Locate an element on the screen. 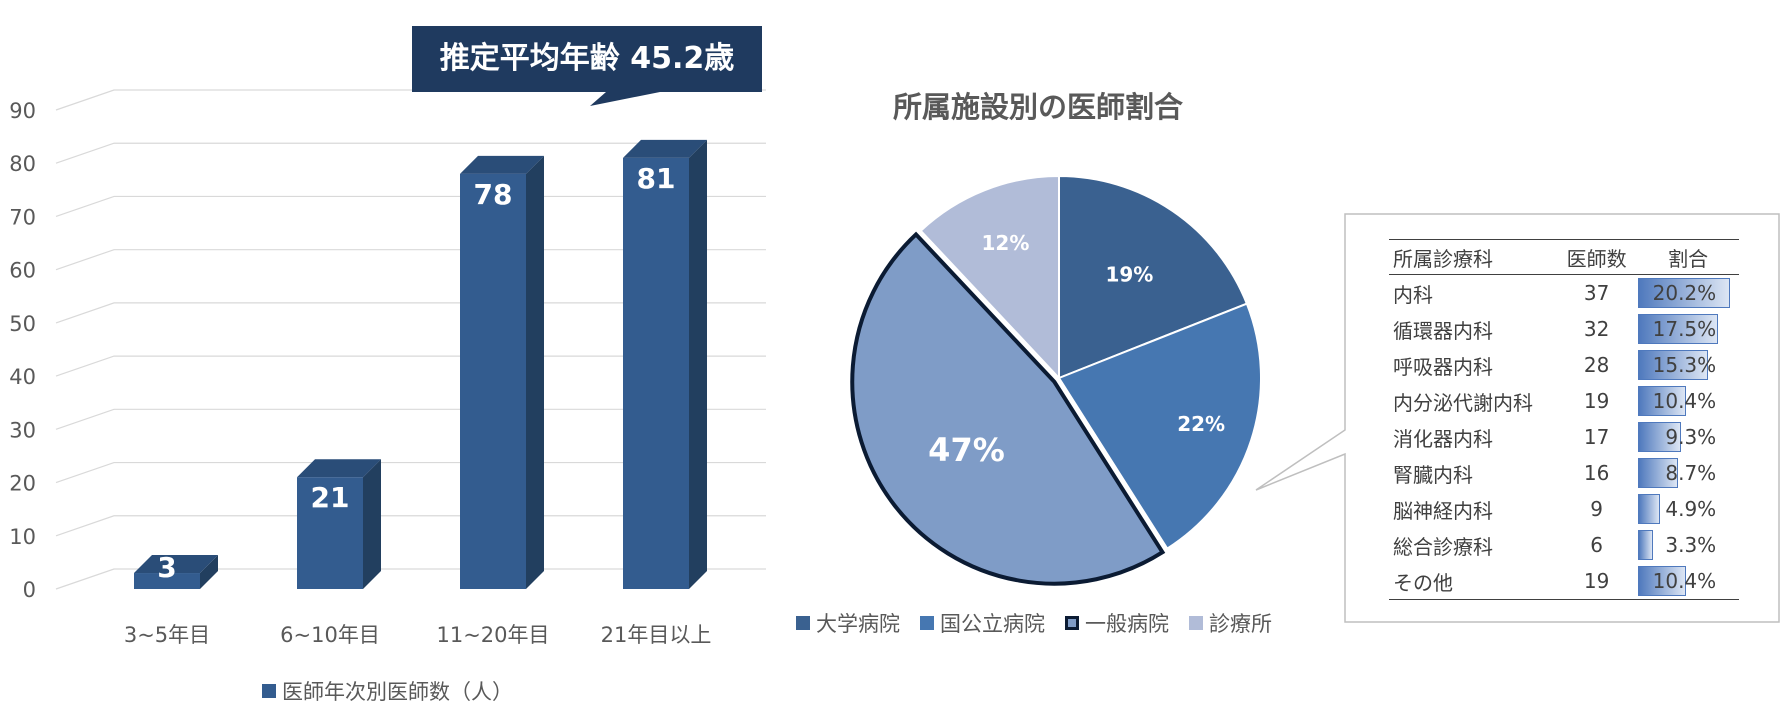 The image size is (1785, 711). doctor-count: 28 is located at coordinates (1596, 365).